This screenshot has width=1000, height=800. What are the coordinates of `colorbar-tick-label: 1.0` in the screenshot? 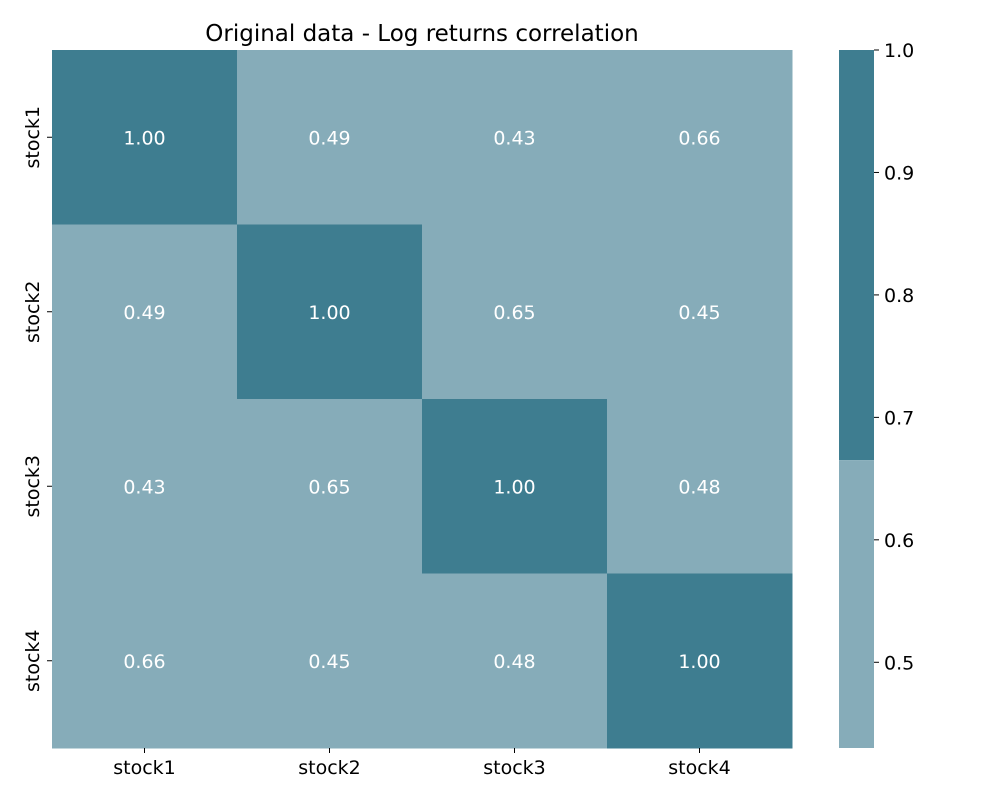 It's located at (899, 51).